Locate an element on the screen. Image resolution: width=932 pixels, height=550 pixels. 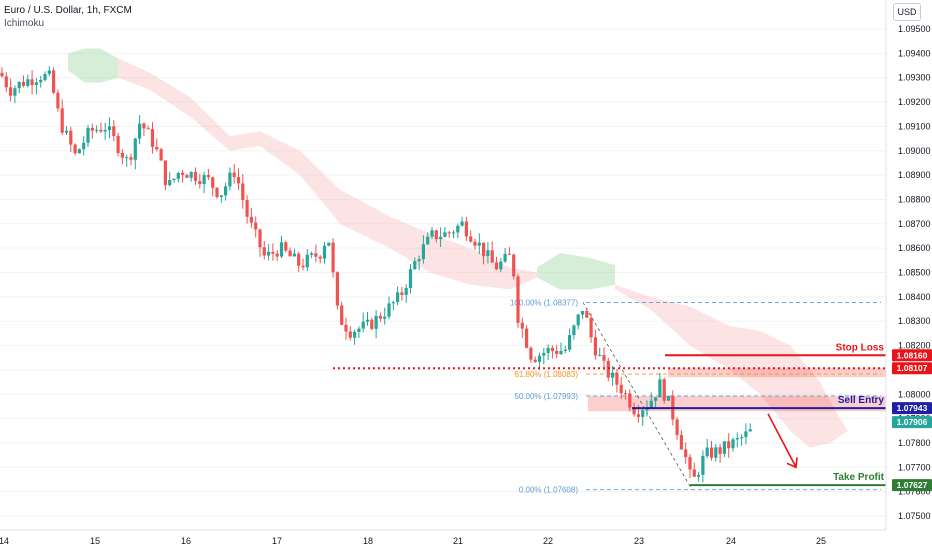
x-tick-label: 15 is located at coordinates (95, 541).